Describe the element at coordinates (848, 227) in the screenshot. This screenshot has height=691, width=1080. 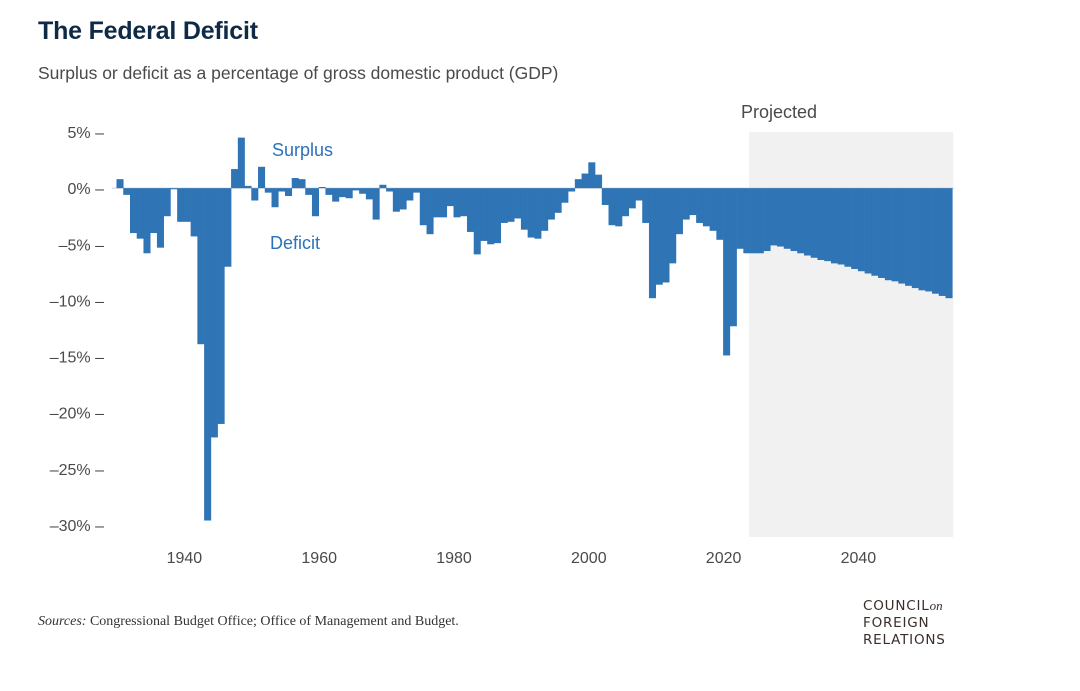
I see `bar-2038` at that location.